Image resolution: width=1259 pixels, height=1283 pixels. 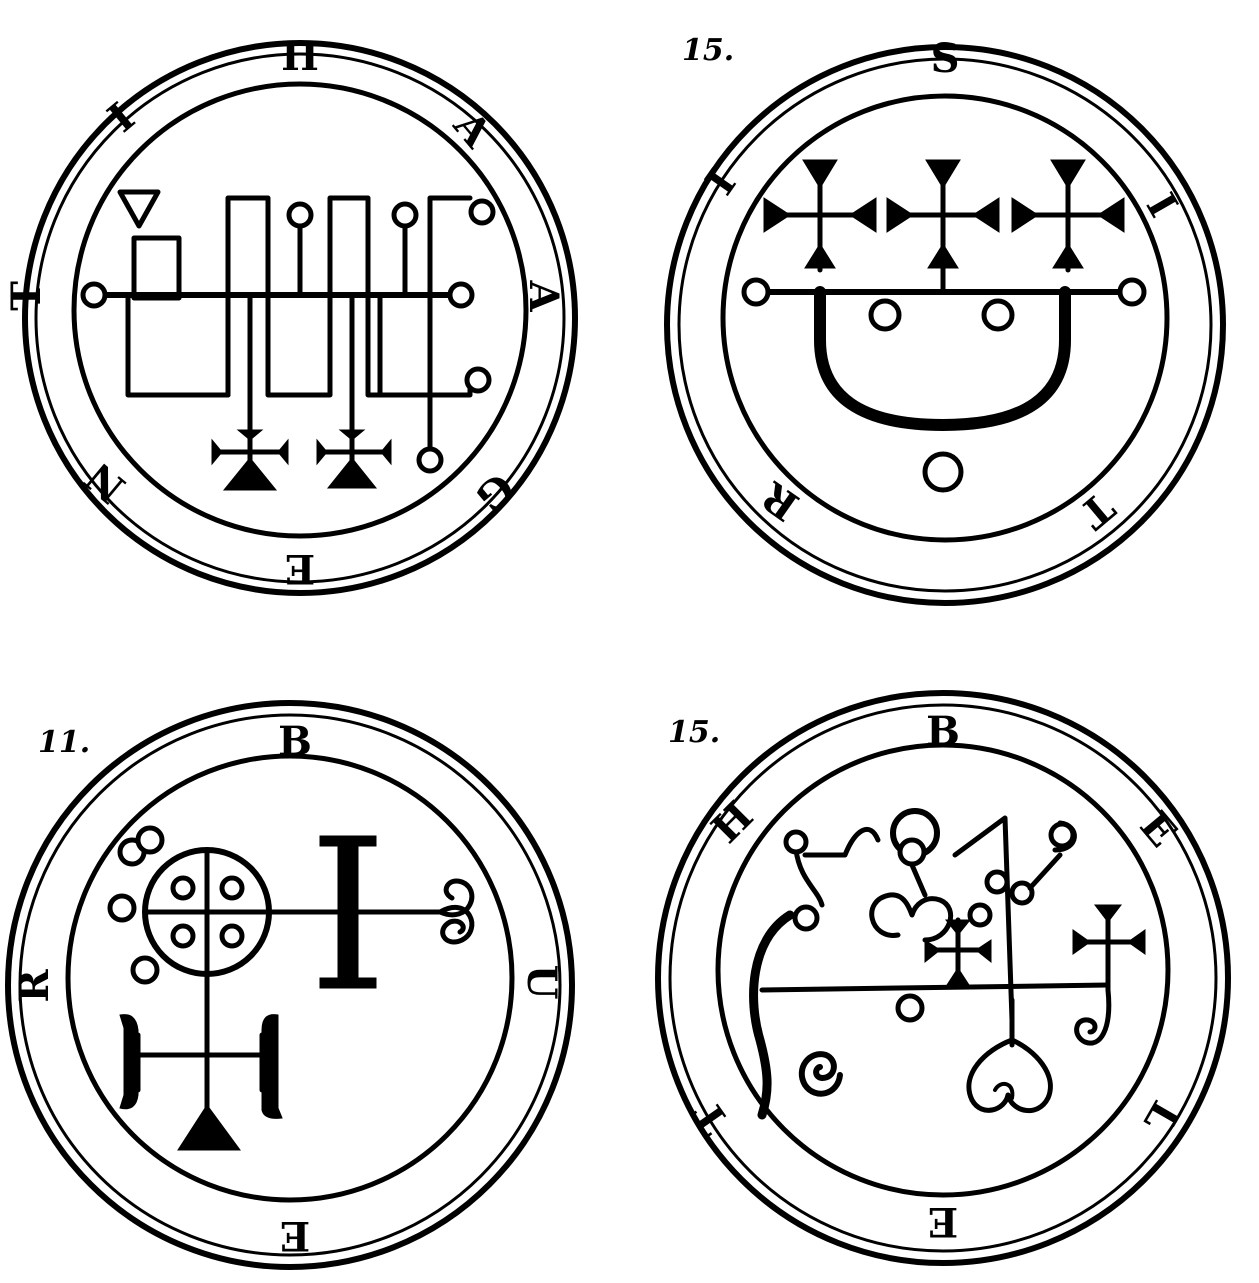 What do you see at coordinates (26, 296) in the screenshot?
I see `seal-haagenti-letter: T` at bounding box center [26, 296].